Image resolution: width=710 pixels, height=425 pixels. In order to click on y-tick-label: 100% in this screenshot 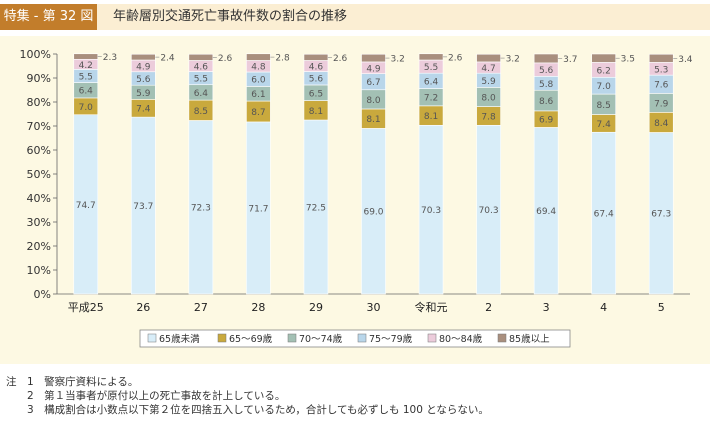, I will do `click(35, 54)`.